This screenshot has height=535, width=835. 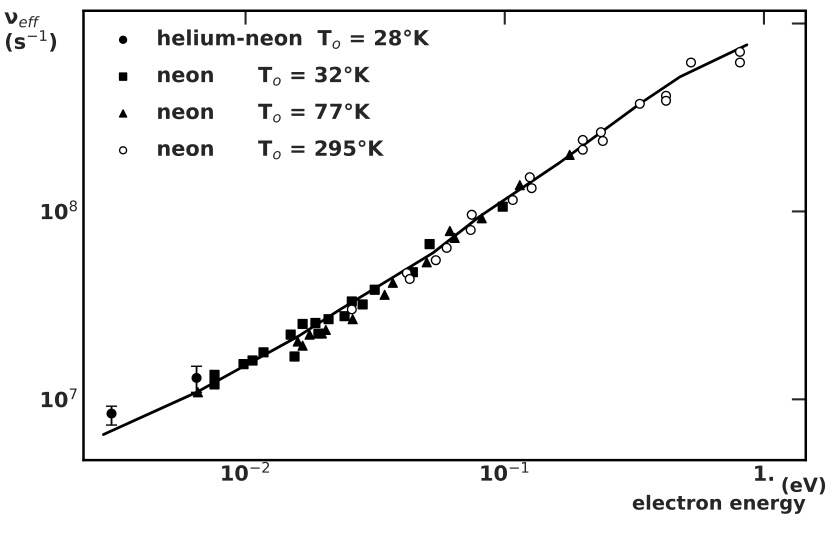 I want to click on text: (eV), so click(x=804, y=485).